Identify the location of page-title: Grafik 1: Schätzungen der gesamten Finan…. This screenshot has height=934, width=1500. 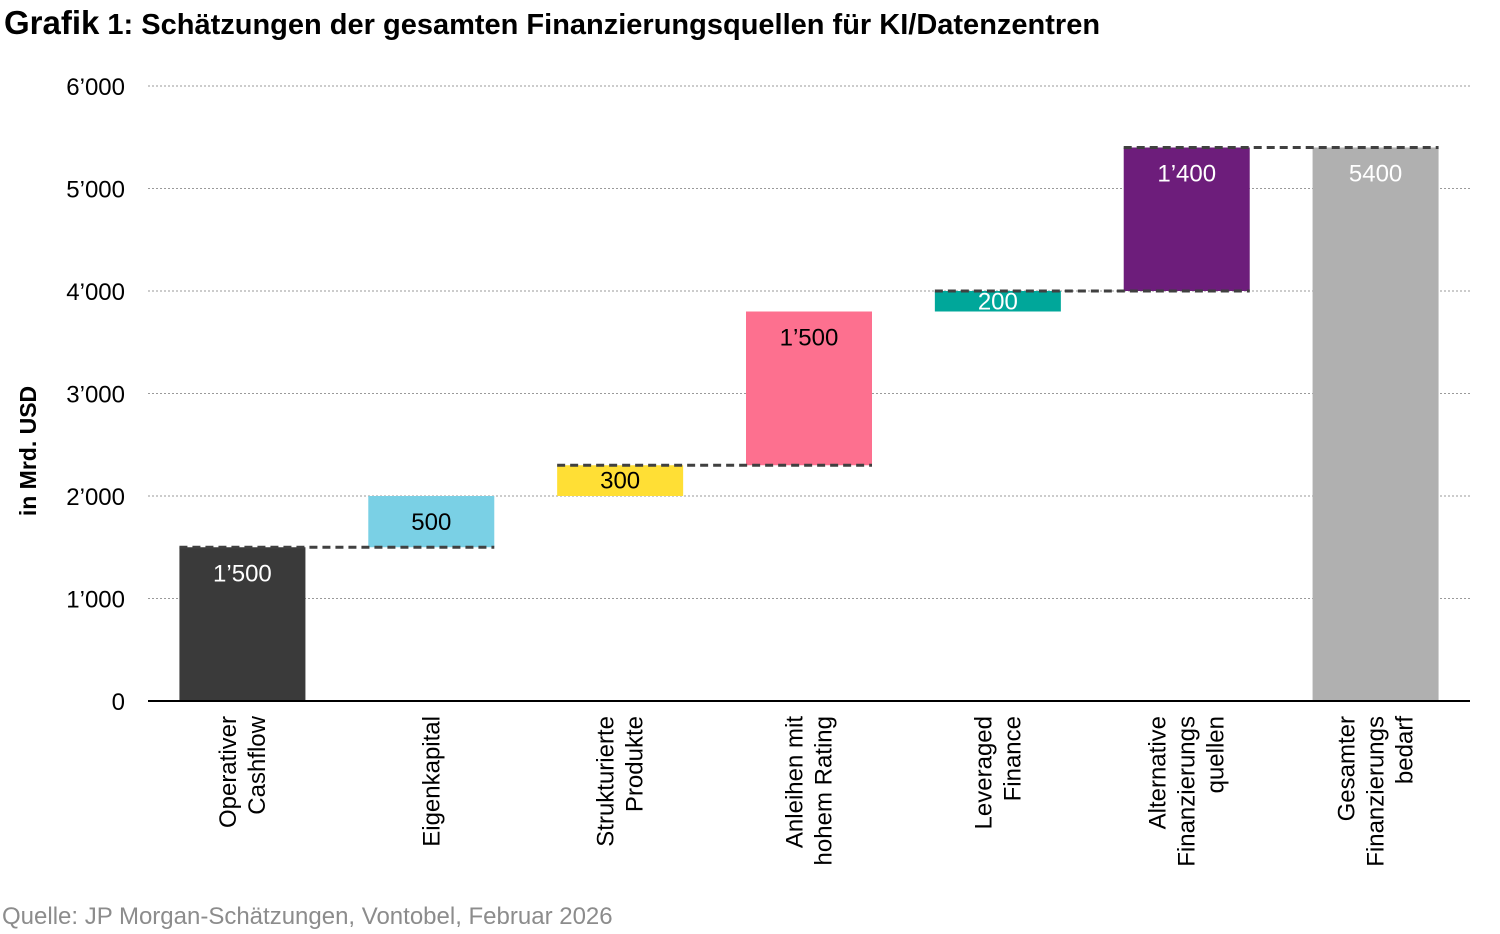
(552, 23).